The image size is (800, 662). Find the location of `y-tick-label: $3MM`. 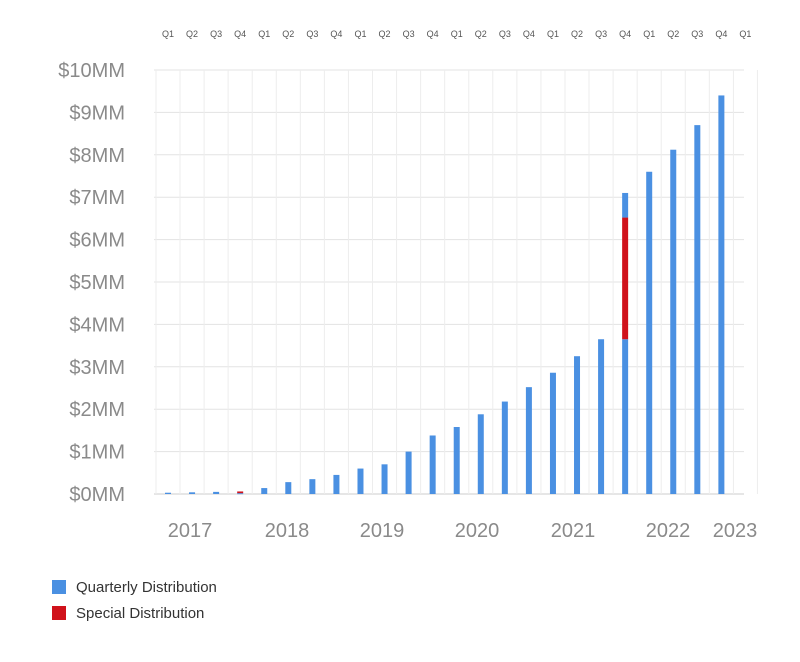

y-tick-label: $3MM is located at coordinates (97, 368).